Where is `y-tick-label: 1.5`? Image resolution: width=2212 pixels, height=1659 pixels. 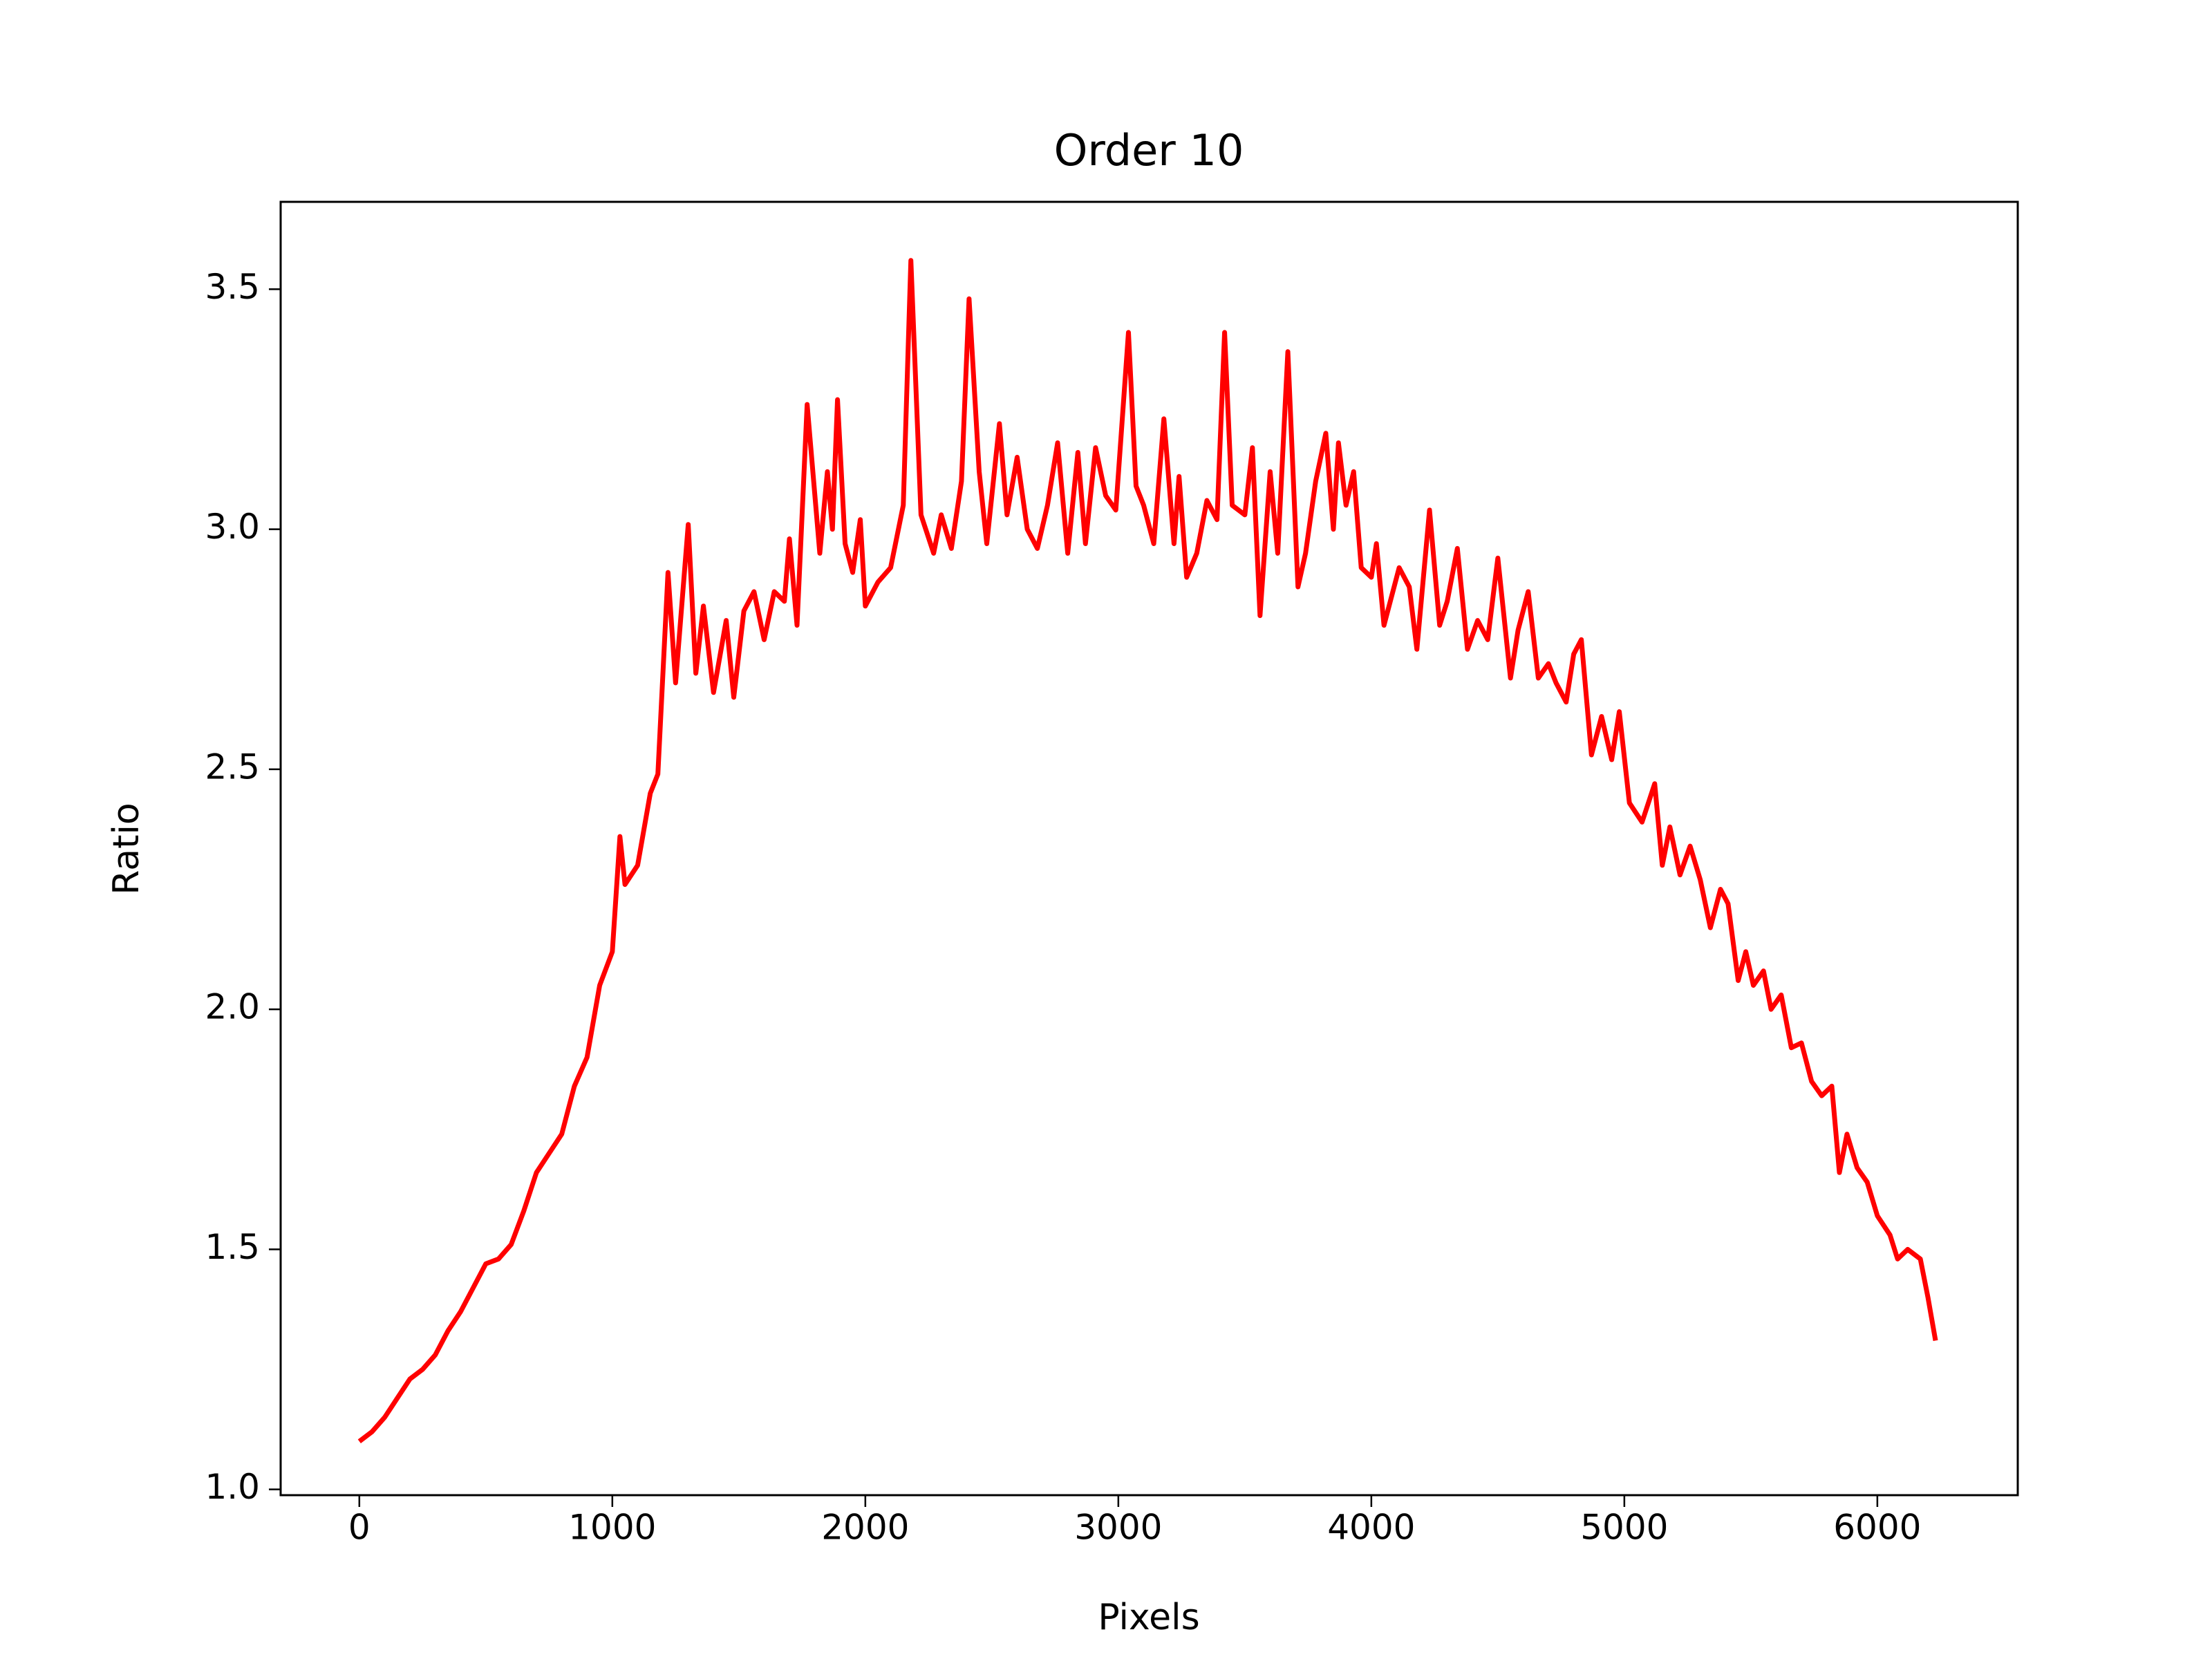
y-tick-label: 1.5 is located at coordinates (232, 1247).